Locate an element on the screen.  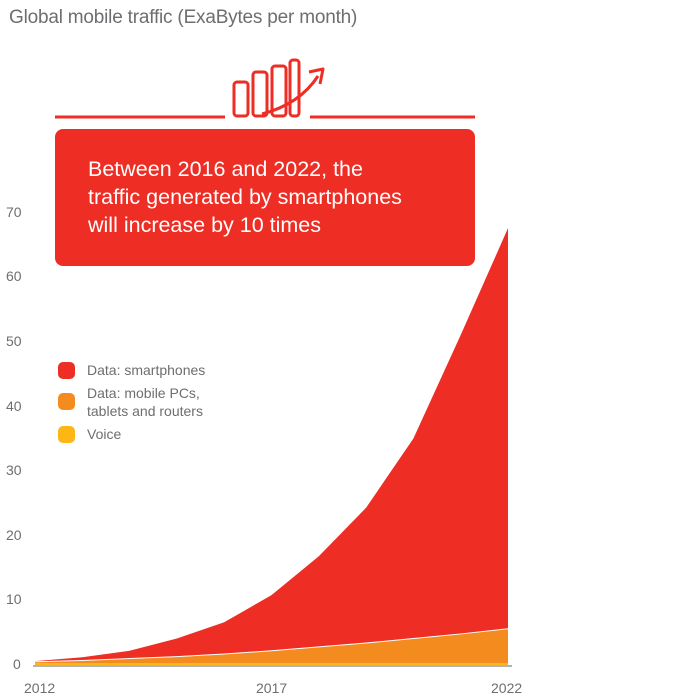
y-tick: 0 is located at coordinates (17, 664).